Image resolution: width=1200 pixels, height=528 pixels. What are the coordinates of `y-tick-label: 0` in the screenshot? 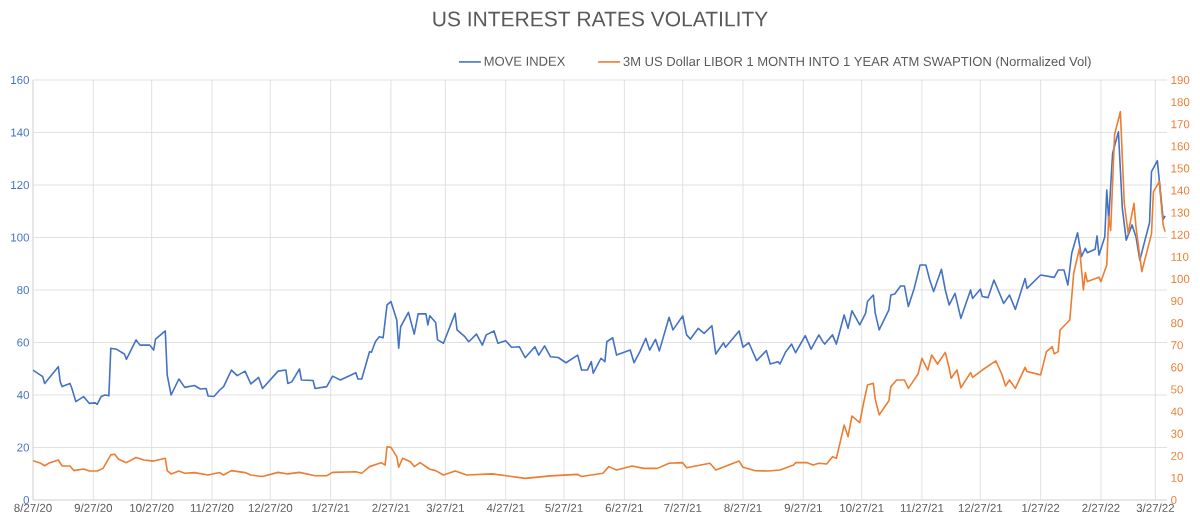 It's located at (26, 500).